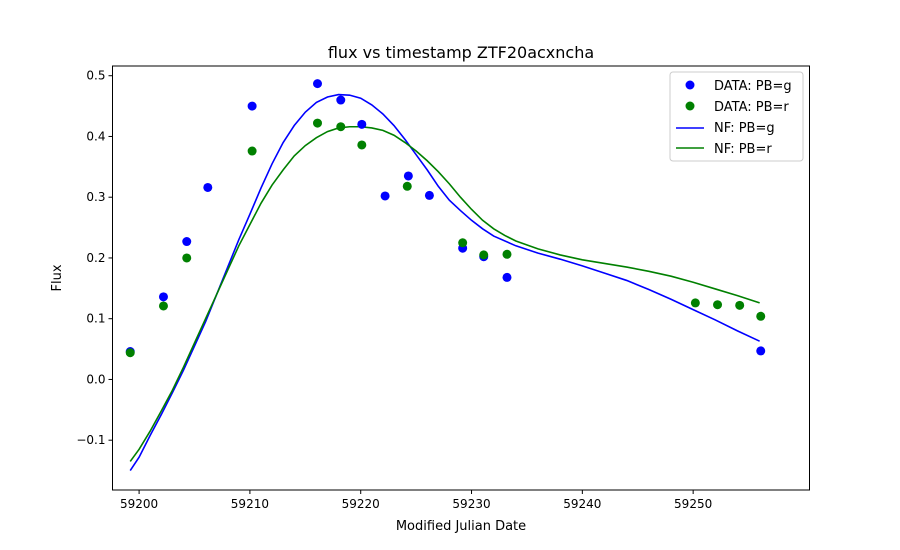 Image resolution: width=900 pixels, height=550 pixels. Describe the element at coordinates (250, 504) in the screenshot. I see `x-tick-label-1: 59210` at that location.